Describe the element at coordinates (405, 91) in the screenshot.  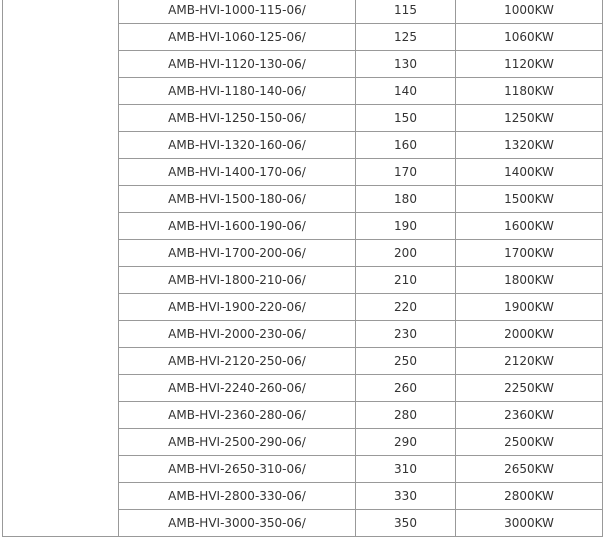
I see `current-cell: 140` at that location.